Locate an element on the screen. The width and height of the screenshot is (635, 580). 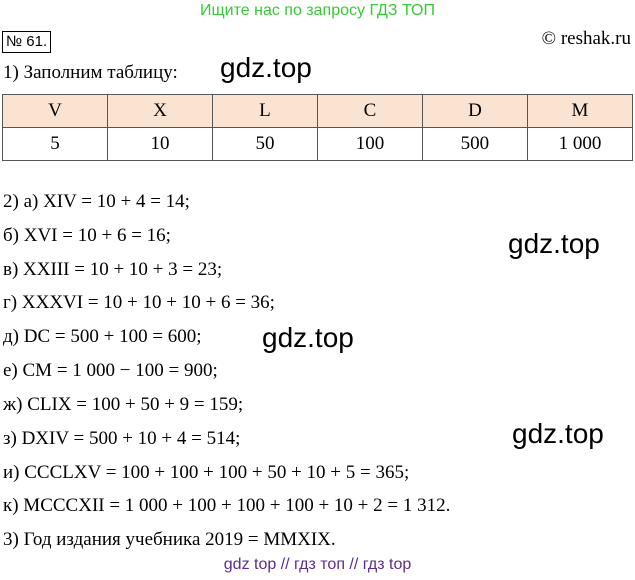
solution-line: в) XXIII = 10 + 10 + 3 = 23; is located at coordinates (113, 269).